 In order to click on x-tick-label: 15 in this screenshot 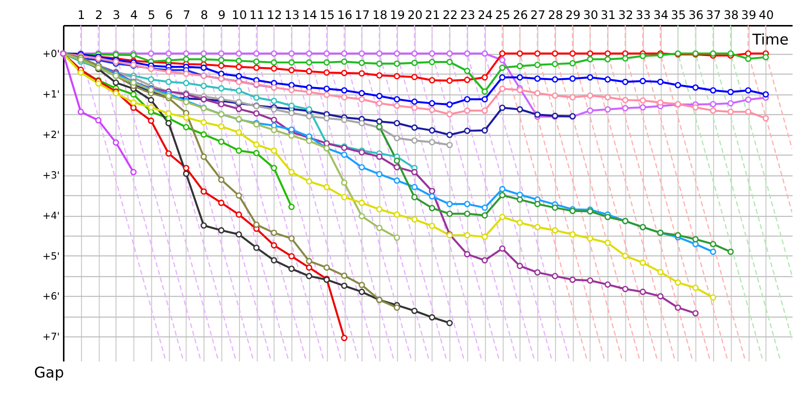, I will do `click(327, 15)`.